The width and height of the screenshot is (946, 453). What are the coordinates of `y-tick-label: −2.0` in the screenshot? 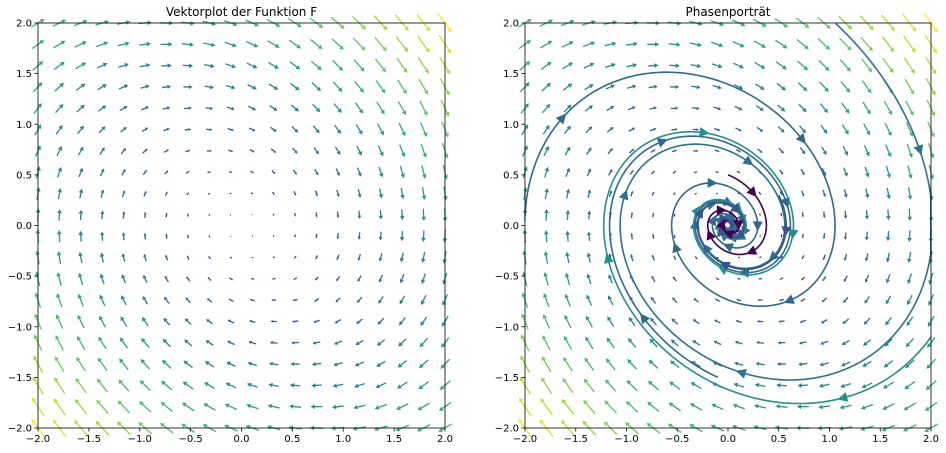 It's located at (507, 429).